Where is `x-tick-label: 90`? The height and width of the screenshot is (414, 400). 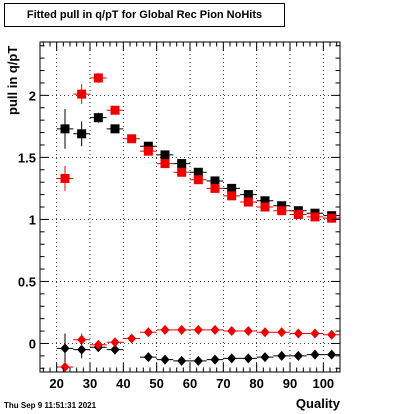
x-tick-label: 90 is located at coordinates (290, 383).